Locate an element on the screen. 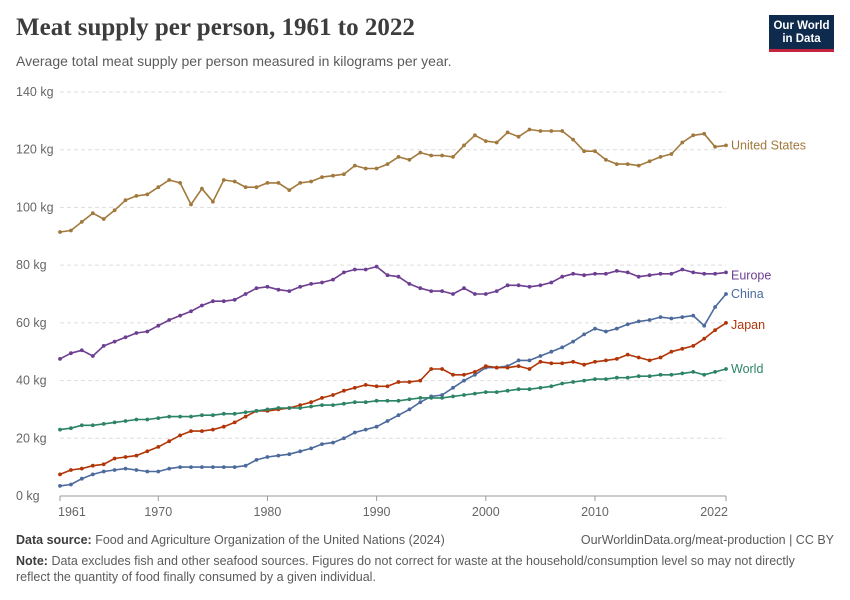  data-source-label: Data source: is located at coordinates (54, 540).